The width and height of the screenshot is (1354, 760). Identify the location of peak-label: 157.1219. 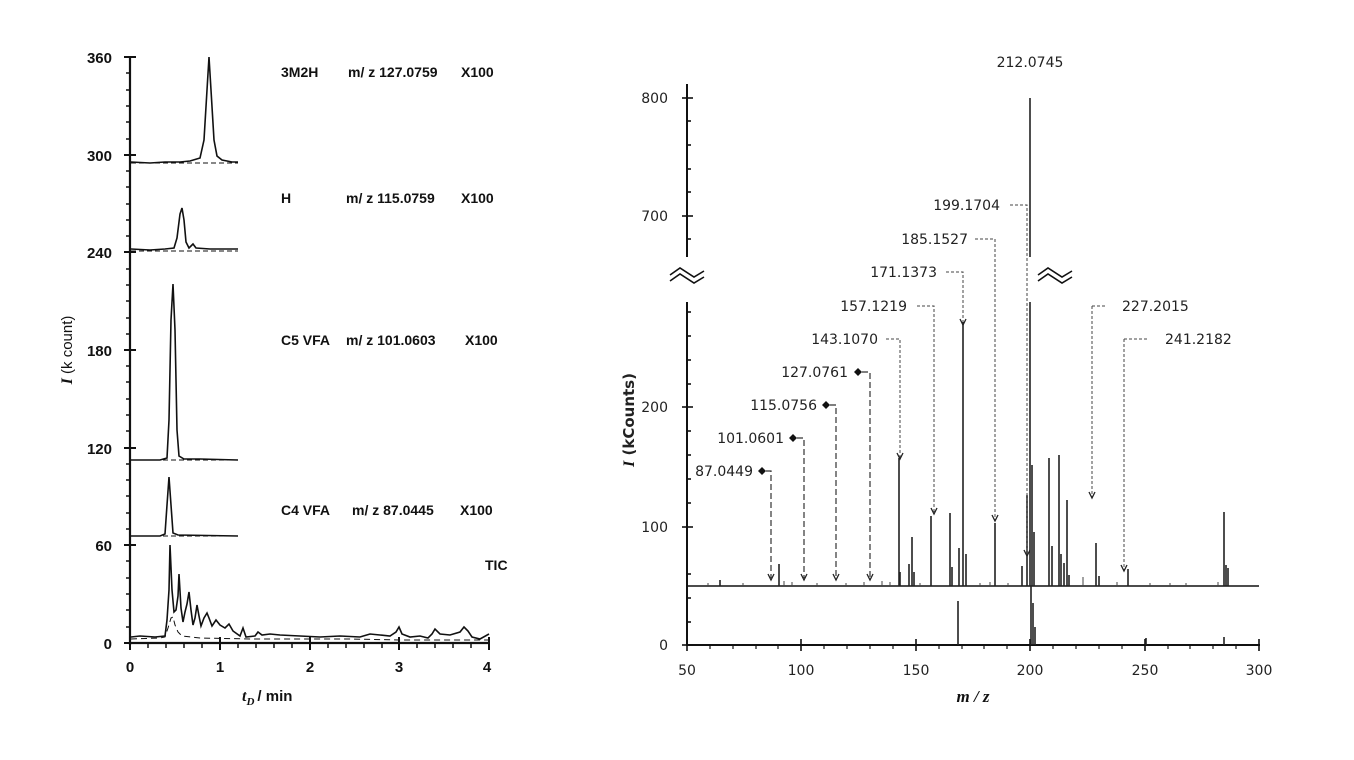
(873, 307).